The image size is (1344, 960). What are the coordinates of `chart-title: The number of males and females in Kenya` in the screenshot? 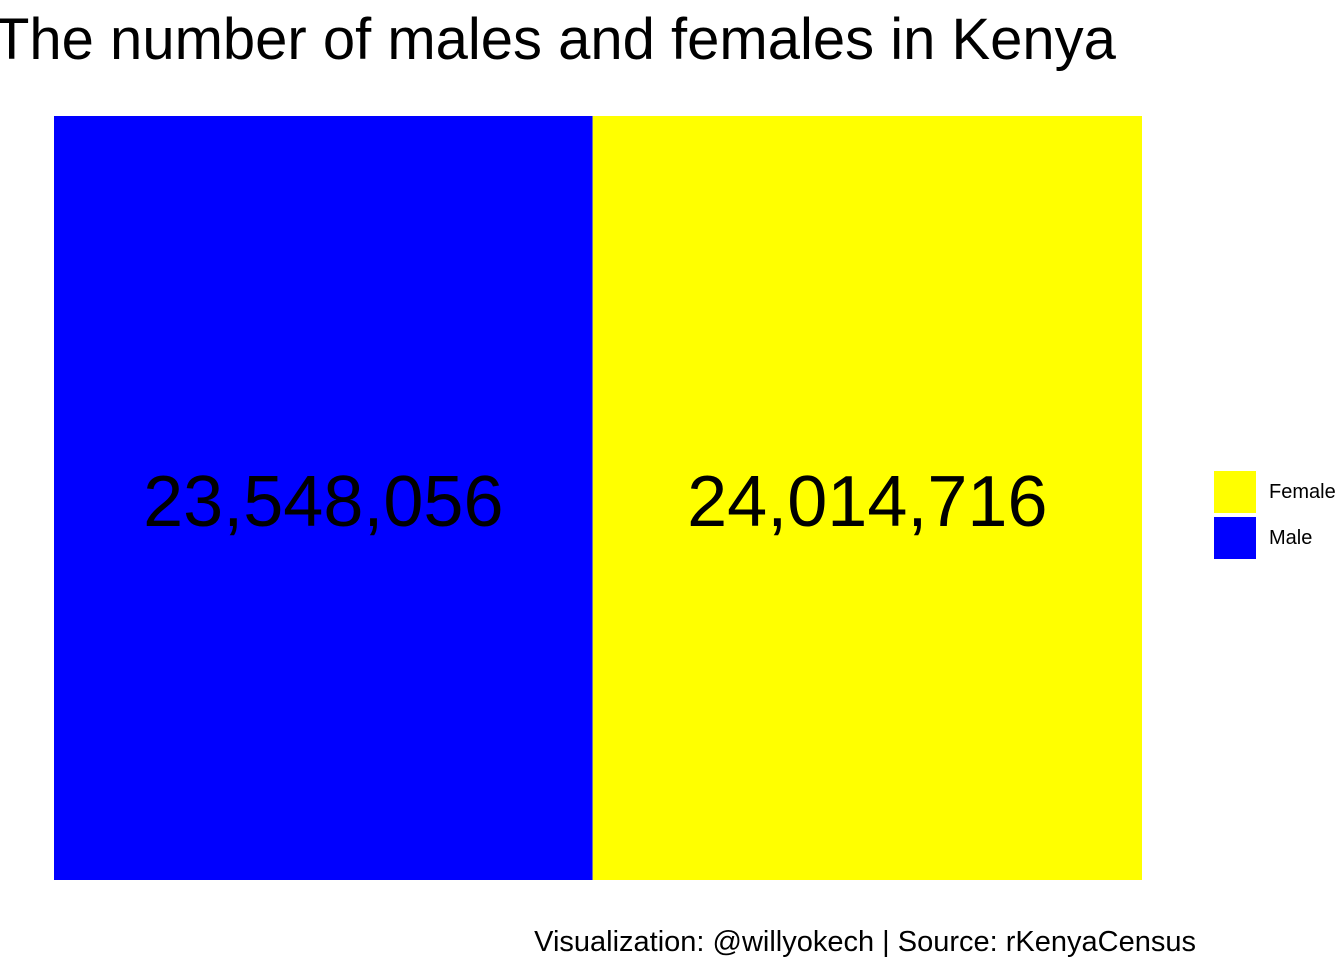 It's located at (558, 39).